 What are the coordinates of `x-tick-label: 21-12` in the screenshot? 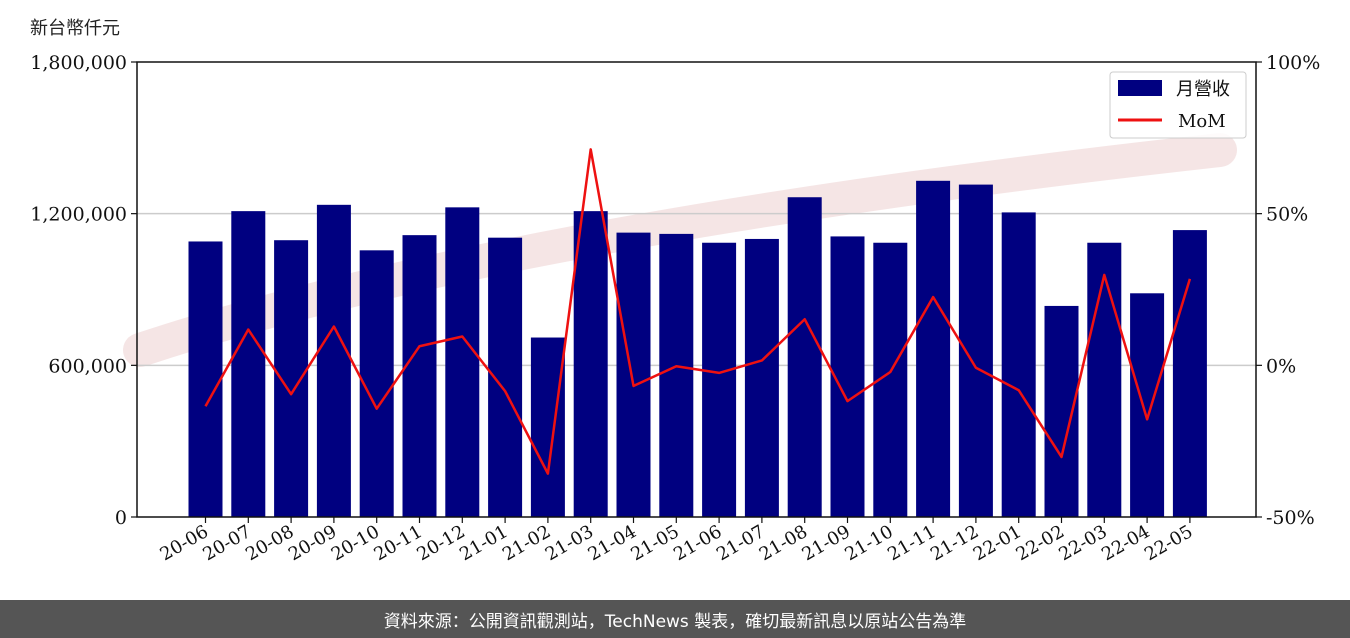 It's located at (954, 543).